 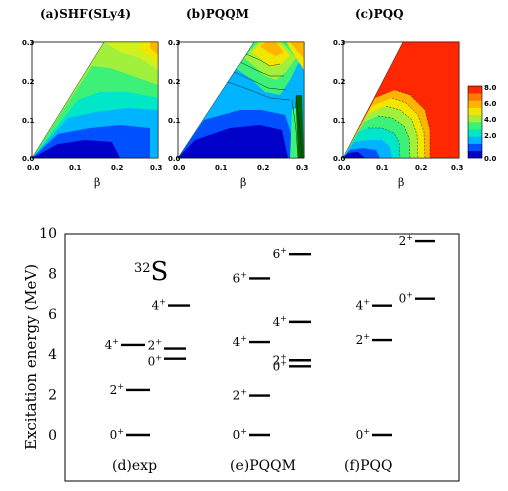 I want to click on contour-fill-a, so click(x=95, y=100).